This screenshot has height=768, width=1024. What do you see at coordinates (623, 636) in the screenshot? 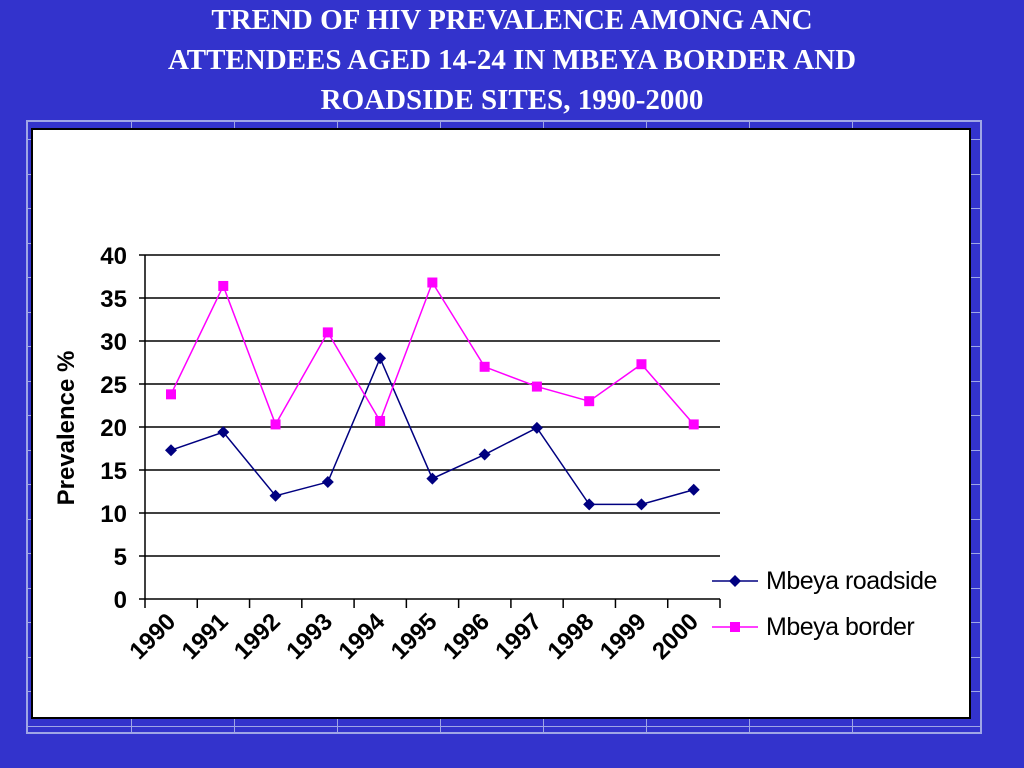
I see `x-tick-label: 1999` at bounding box center [623, 636].